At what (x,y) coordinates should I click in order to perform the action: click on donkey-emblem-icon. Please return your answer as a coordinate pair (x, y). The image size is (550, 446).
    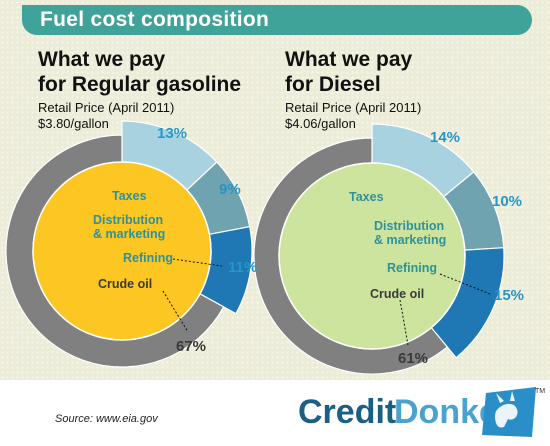
    Looking at the image, I should click on (509, 412).